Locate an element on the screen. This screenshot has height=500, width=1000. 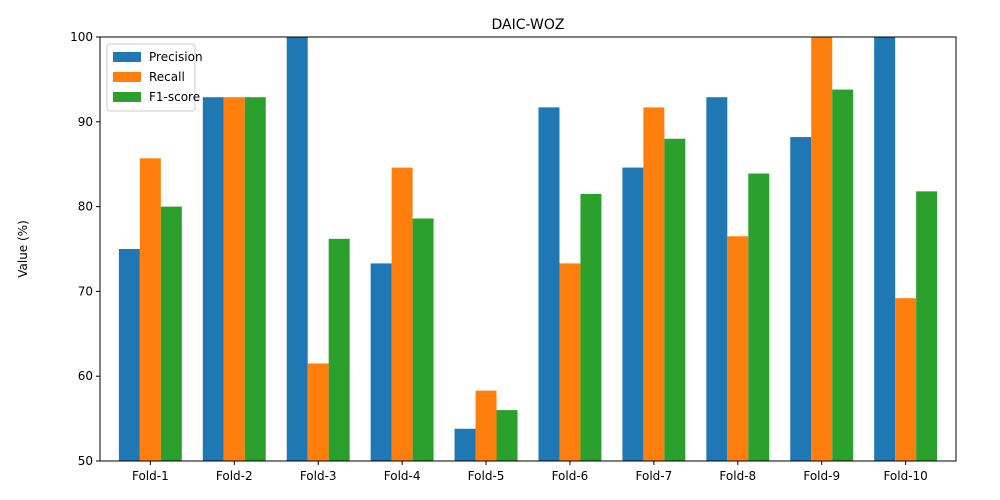
x-tick-label: Fold-4 is located at coordinates (402, 476).